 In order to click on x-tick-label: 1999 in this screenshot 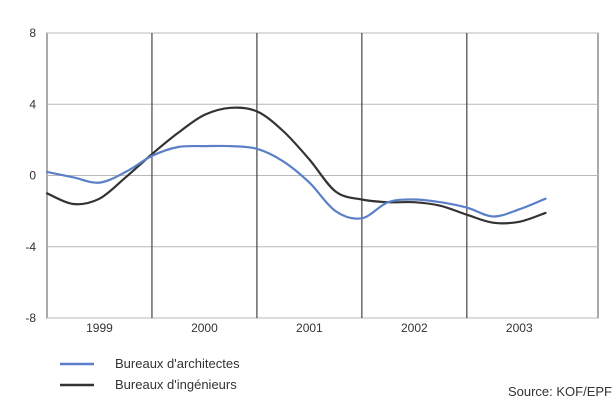, I will do `click(99, 328)`.